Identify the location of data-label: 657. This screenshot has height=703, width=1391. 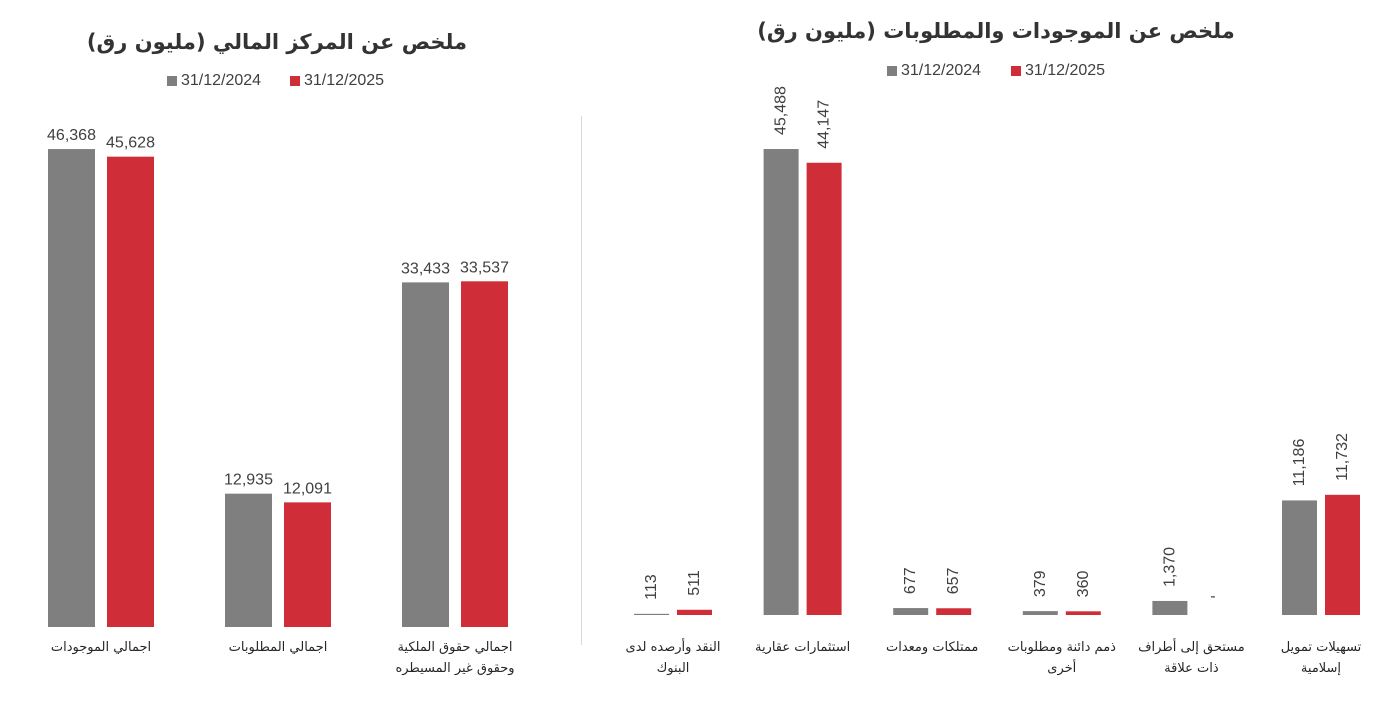
(953, 580).